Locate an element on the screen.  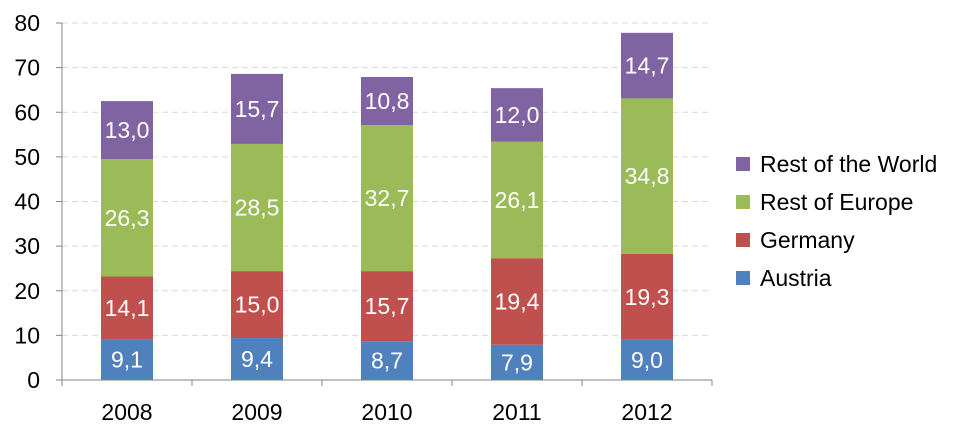
data-label: 32,7 is located at coordinates (387, 198).